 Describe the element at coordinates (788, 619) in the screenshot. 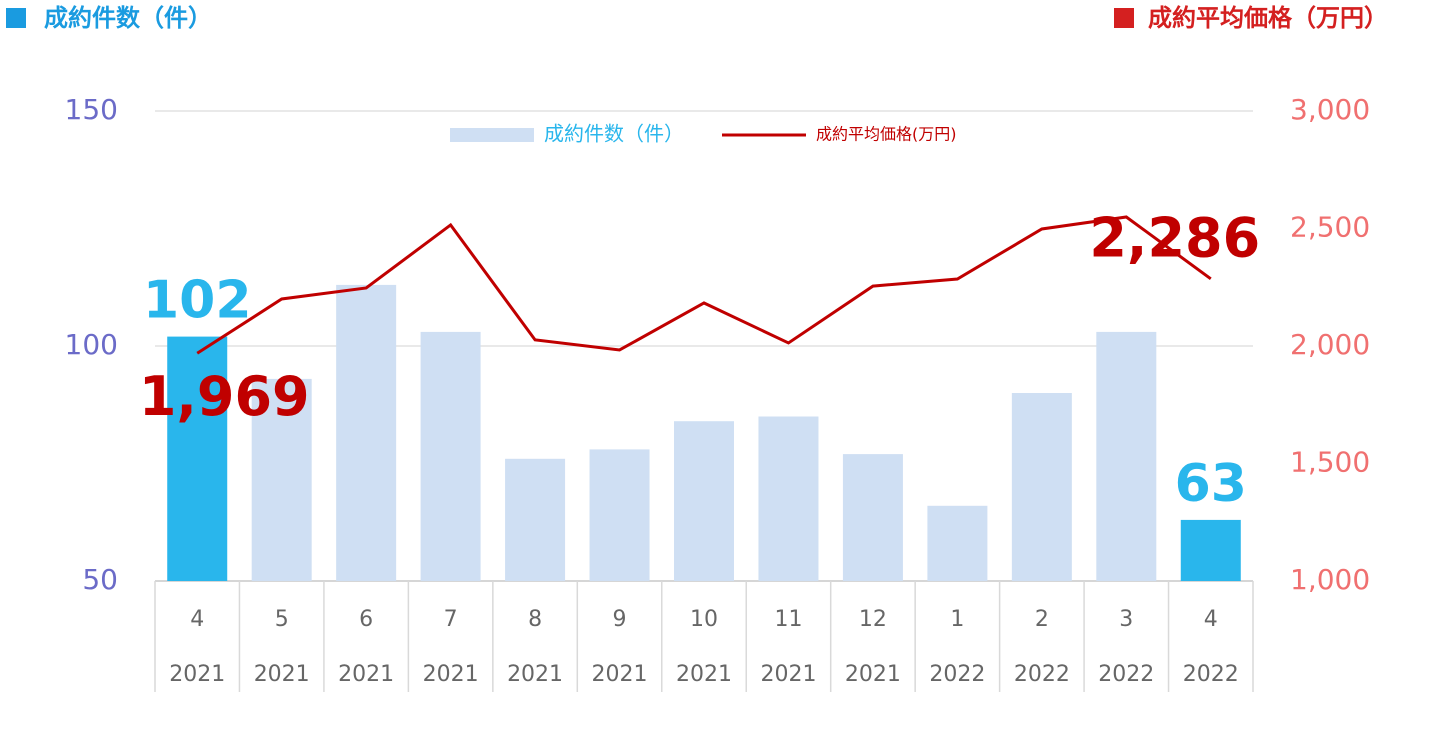

I see `x-tick-label: 11` at that location.